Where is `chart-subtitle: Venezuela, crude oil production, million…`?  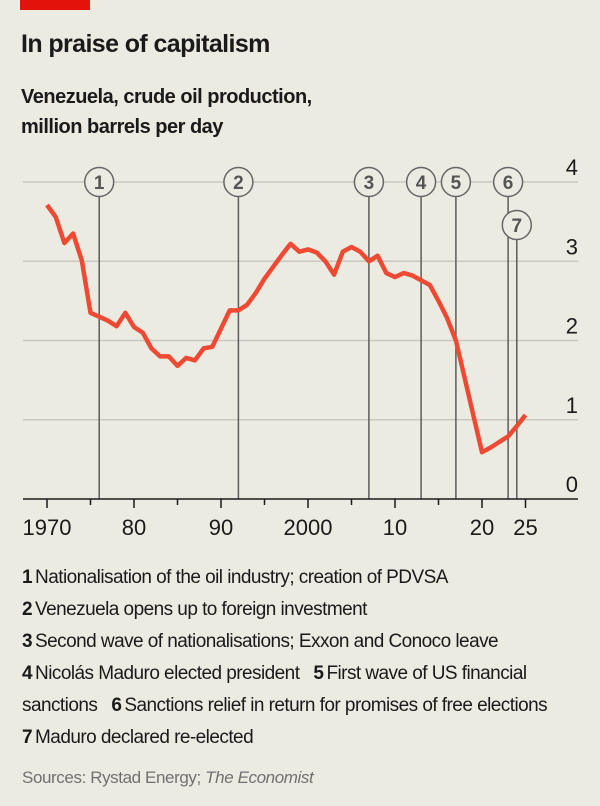
chart-subtitle: Venezuela, crude oil production, million… is located at coordinates (221, 112).